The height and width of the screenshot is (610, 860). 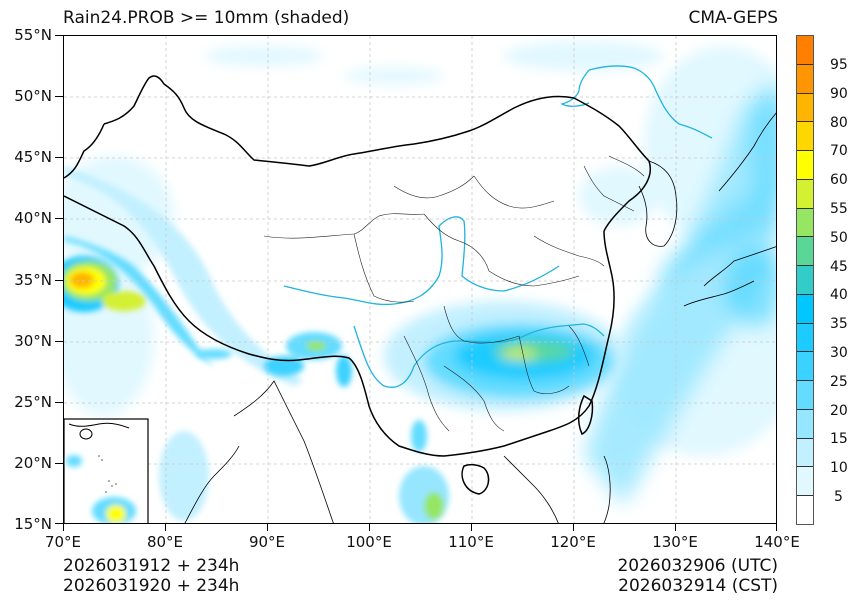 What do you see at coordinates (471, 542) in the screenshot?
I see `lon-label-110: 110°E` at bounding box center [471, 542].